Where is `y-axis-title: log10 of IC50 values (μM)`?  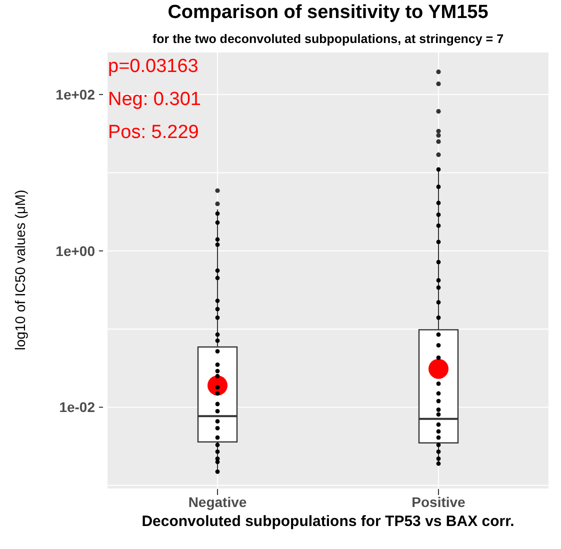 y-axis-title: log10 of IC50 values (μM) is located at coordinates (20, 270).